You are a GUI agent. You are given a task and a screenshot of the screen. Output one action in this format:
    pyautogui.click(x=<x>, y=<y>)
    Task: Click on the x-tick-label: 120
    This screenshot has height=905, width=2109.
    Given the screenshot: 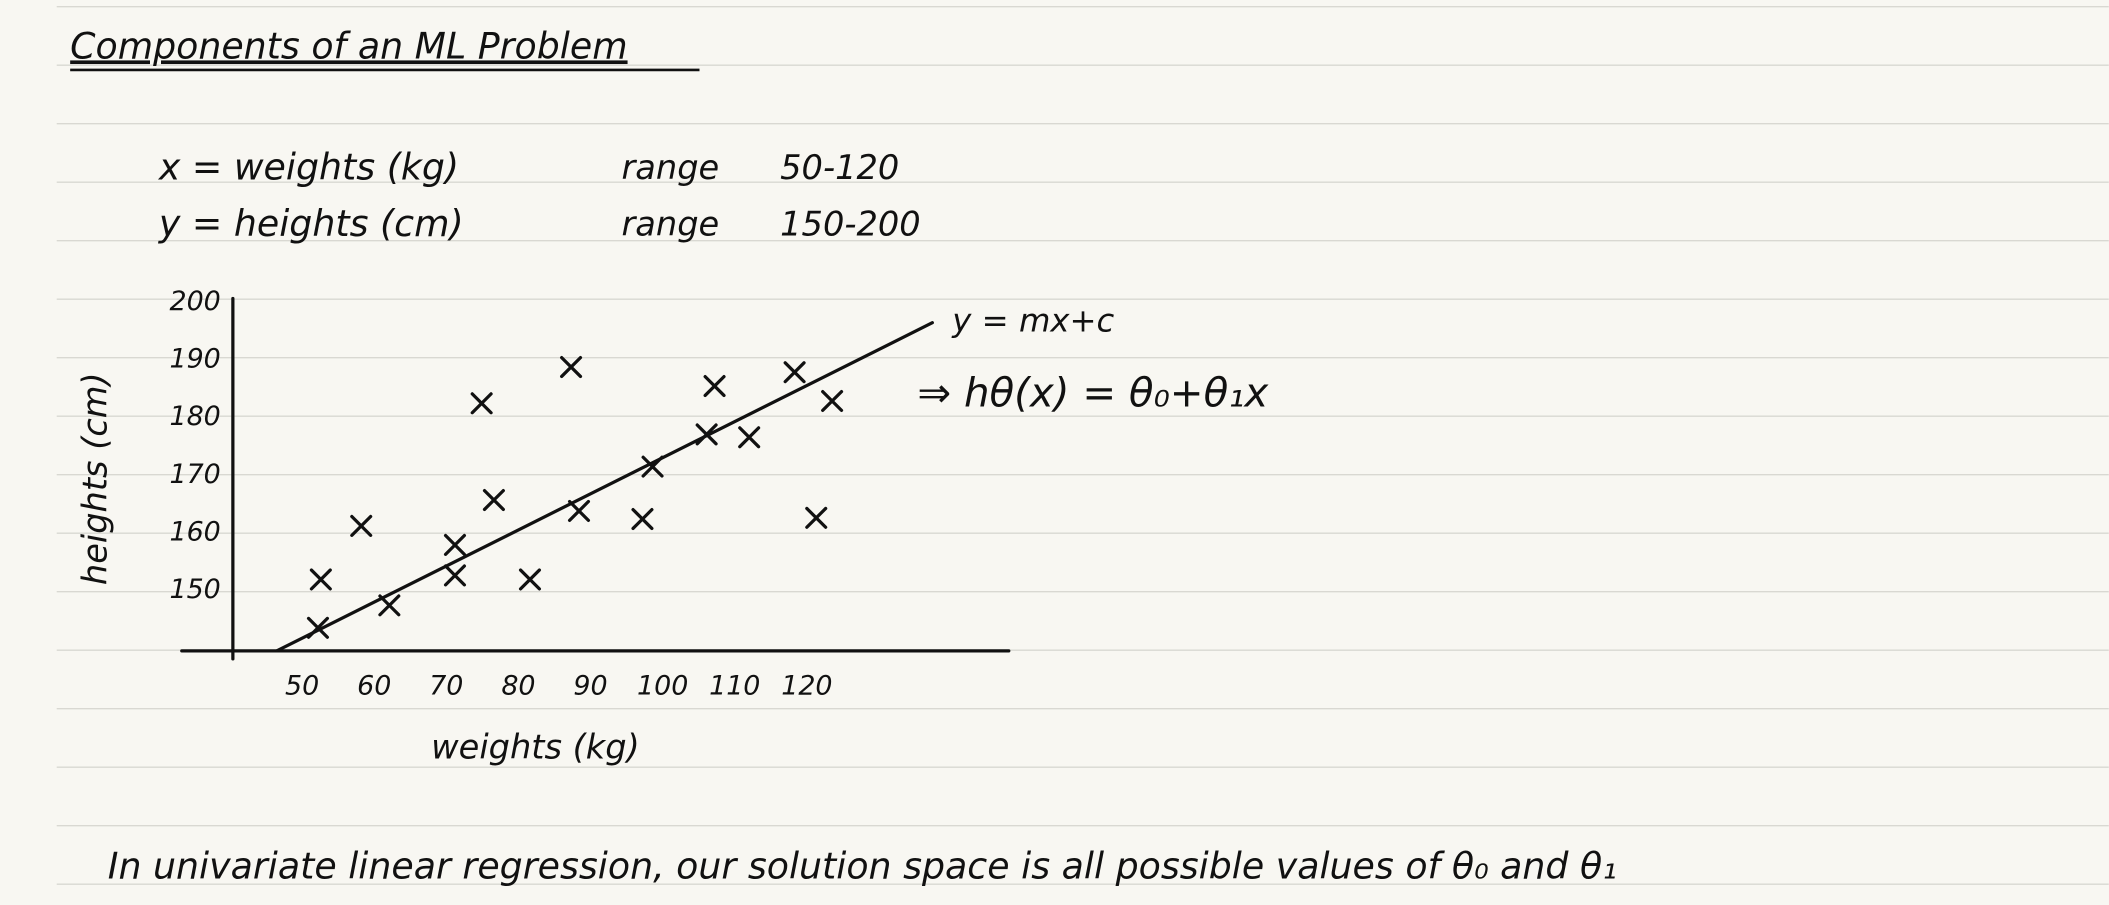 What is the action you would take?
    pyautogui.click(x=806, y=686)
    